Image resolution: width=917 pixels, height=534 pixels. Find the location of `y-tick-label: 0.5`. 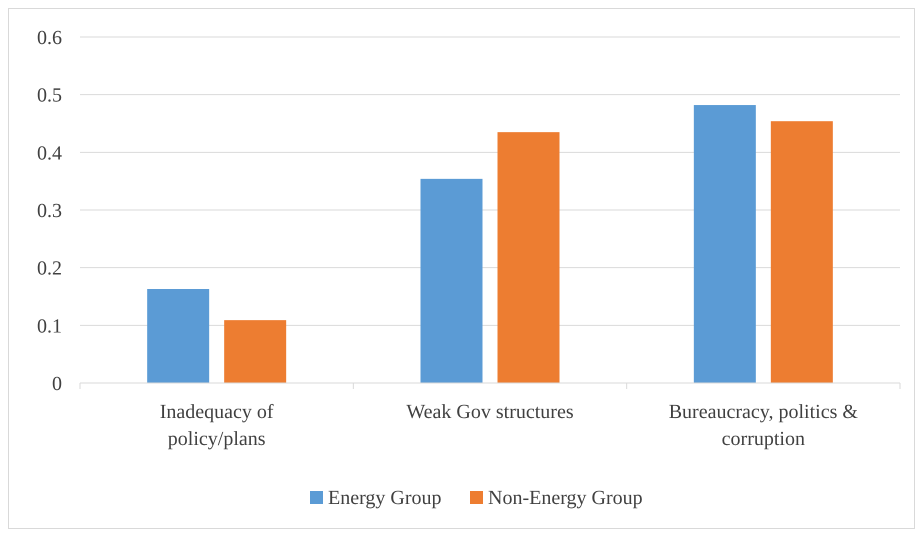

y-tick-label: 0.5 is located at coordinates (49, 95).